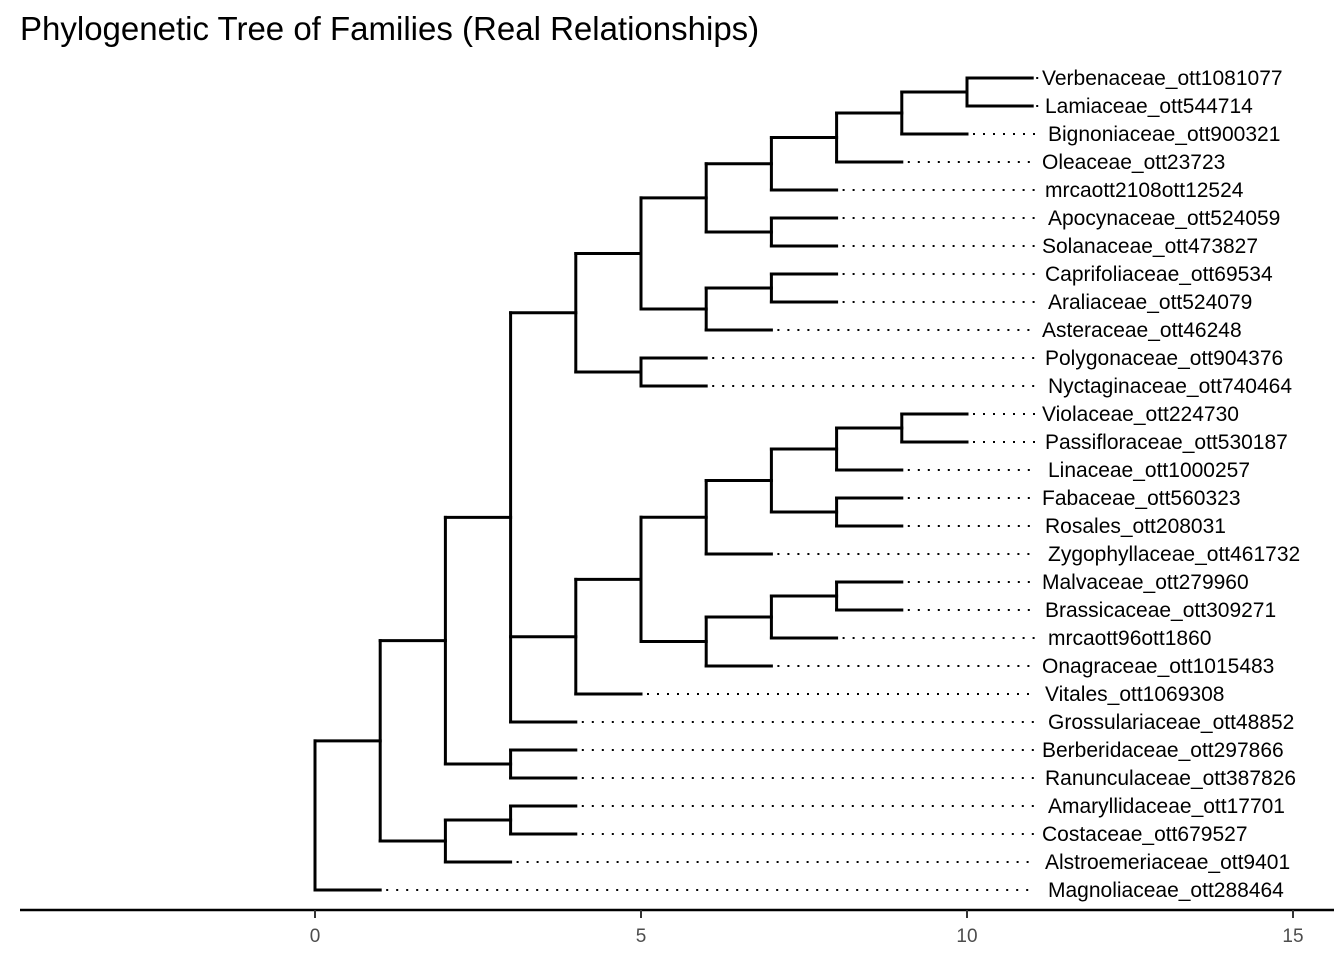 This screenshot has width=1344, height=960. Describe the element at coordinates (677, 927) in the screenshot. I see `x-axis: 0 5 10 15` at that location.